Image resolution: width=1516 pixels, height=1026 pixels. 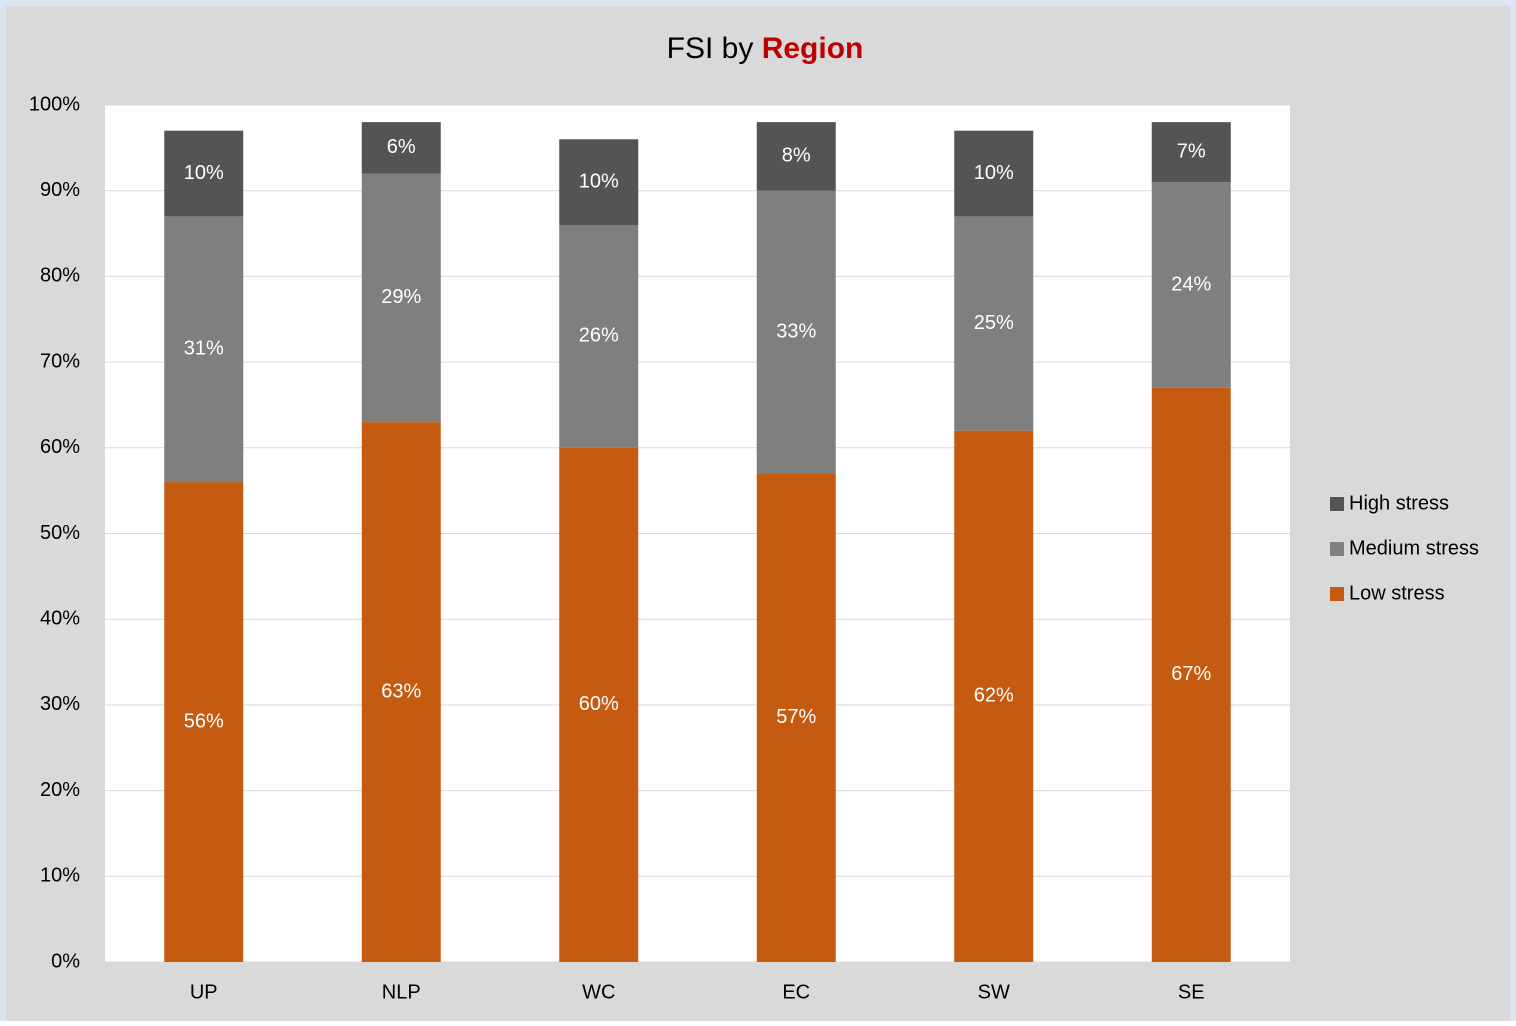 What do you see at coordinates (598, 992) in the screenshot?
I see `x-tick-label: WC` at bounding box center [598, 992].